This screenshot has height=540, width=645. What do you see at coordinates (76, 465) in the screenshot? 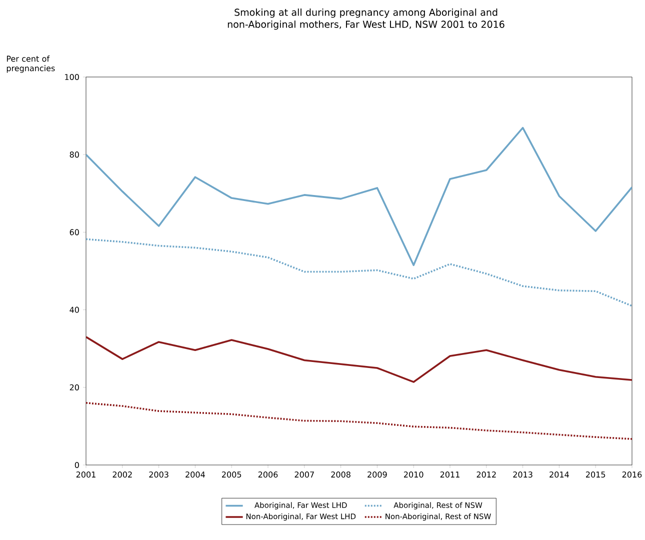
I see `y-tick-label: 0` at bounding box center [76, 465].